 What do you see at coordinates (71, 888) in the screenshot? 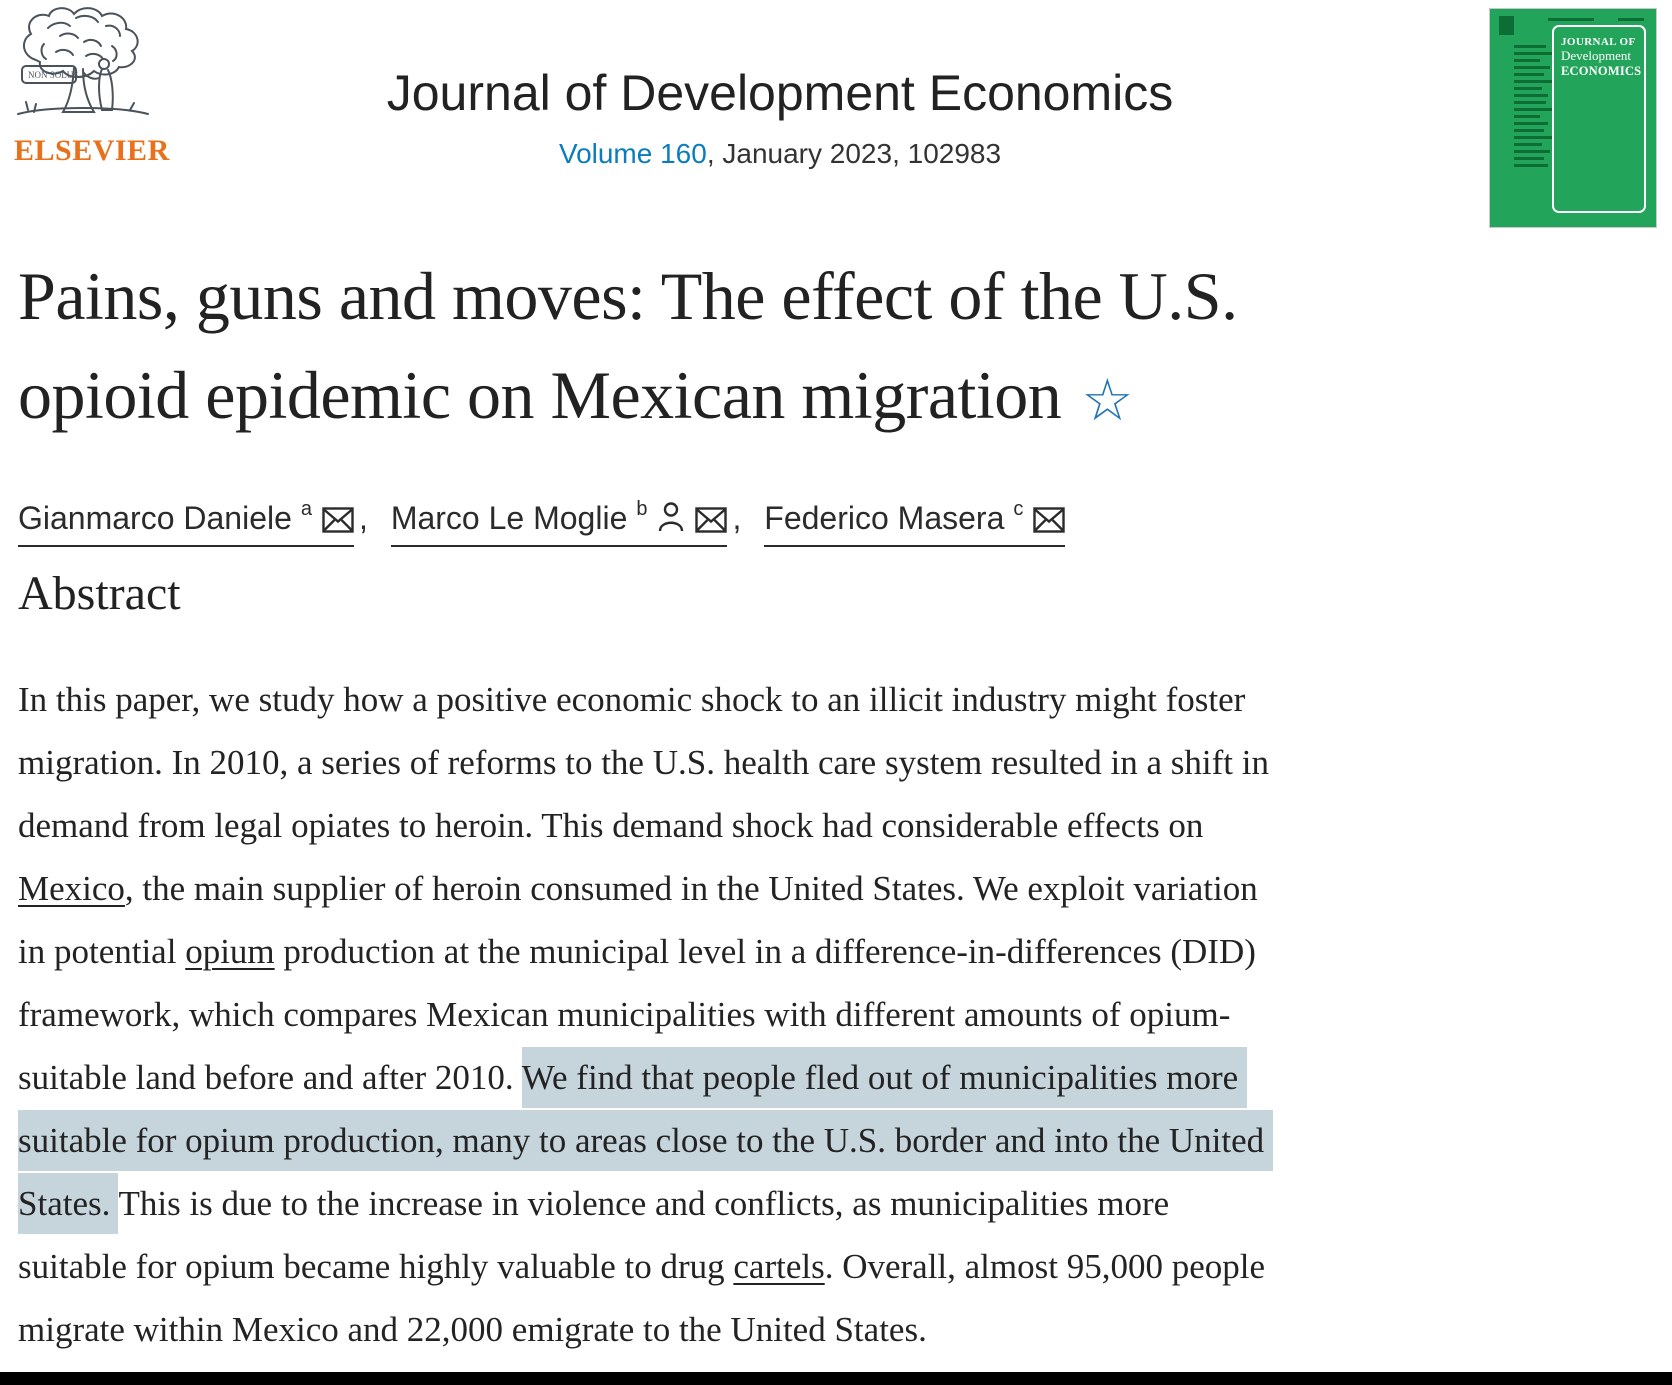
I see `topic-link: Mexico` at bounding box center [71, 888].